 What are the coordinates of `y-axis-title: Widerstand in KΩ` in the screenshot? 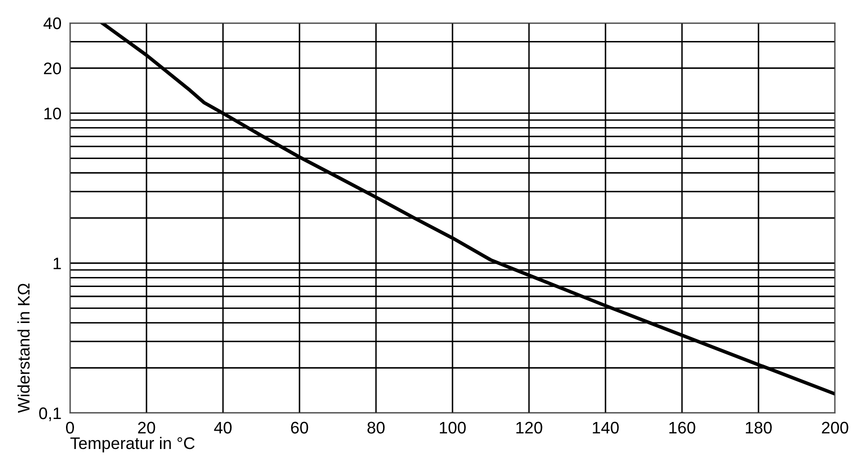 It's located at (23, 348).